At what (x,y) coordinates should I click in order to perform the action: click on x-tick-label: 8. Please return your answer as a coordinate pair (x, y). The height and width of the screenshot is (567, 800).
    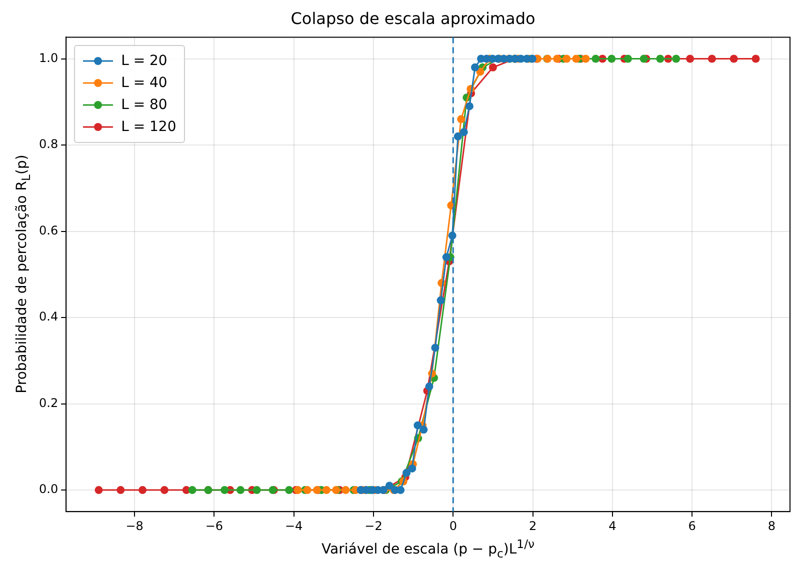
    Looking at the image, I should click on (772, 525).